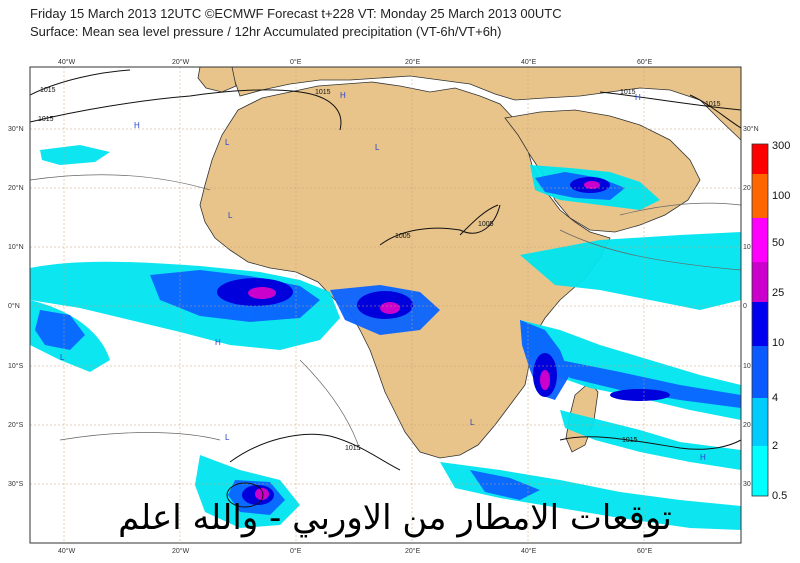 The height and width of the screenshot is (563, 800). What do you see at coordinates (16, 366) in the screenshot?
I see `lat-tick-label: 10°S` at bounding box center [16, 366].